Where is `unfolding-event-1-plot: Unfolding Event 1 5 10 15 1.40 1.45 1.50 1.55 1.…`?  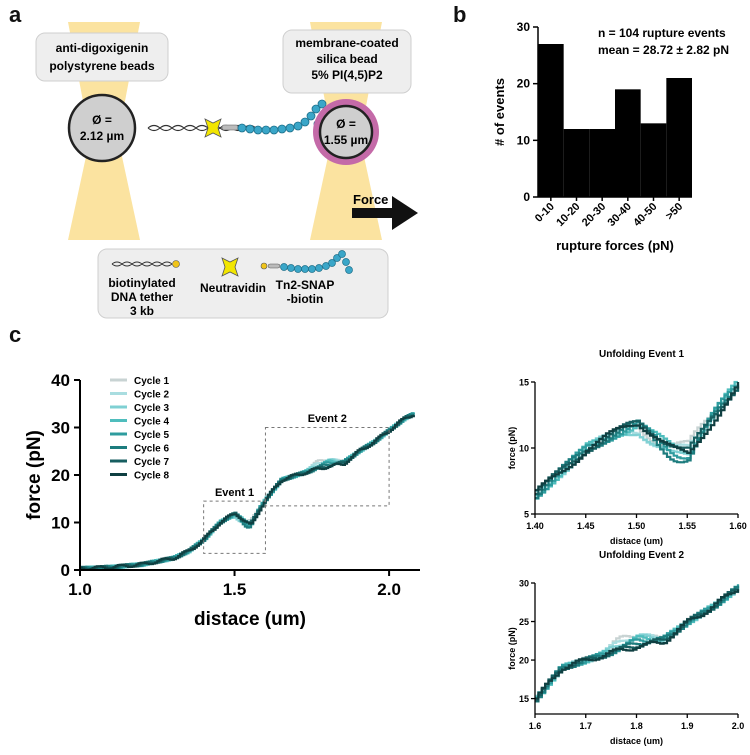 unfolding-event-1-plot: Unfolding Event 1 5 10 15 1.40 1.45 1.50 1.55 1.… is located at coordinates (627, 447).